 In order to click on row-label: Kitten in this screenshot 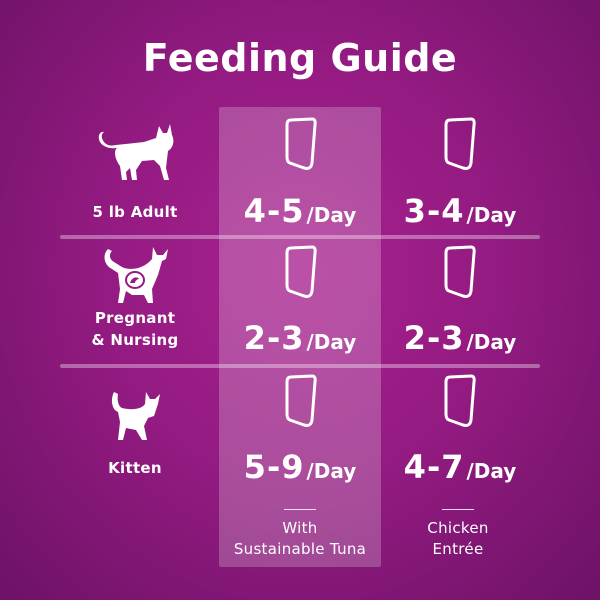, I will do `click(135, 468)`.